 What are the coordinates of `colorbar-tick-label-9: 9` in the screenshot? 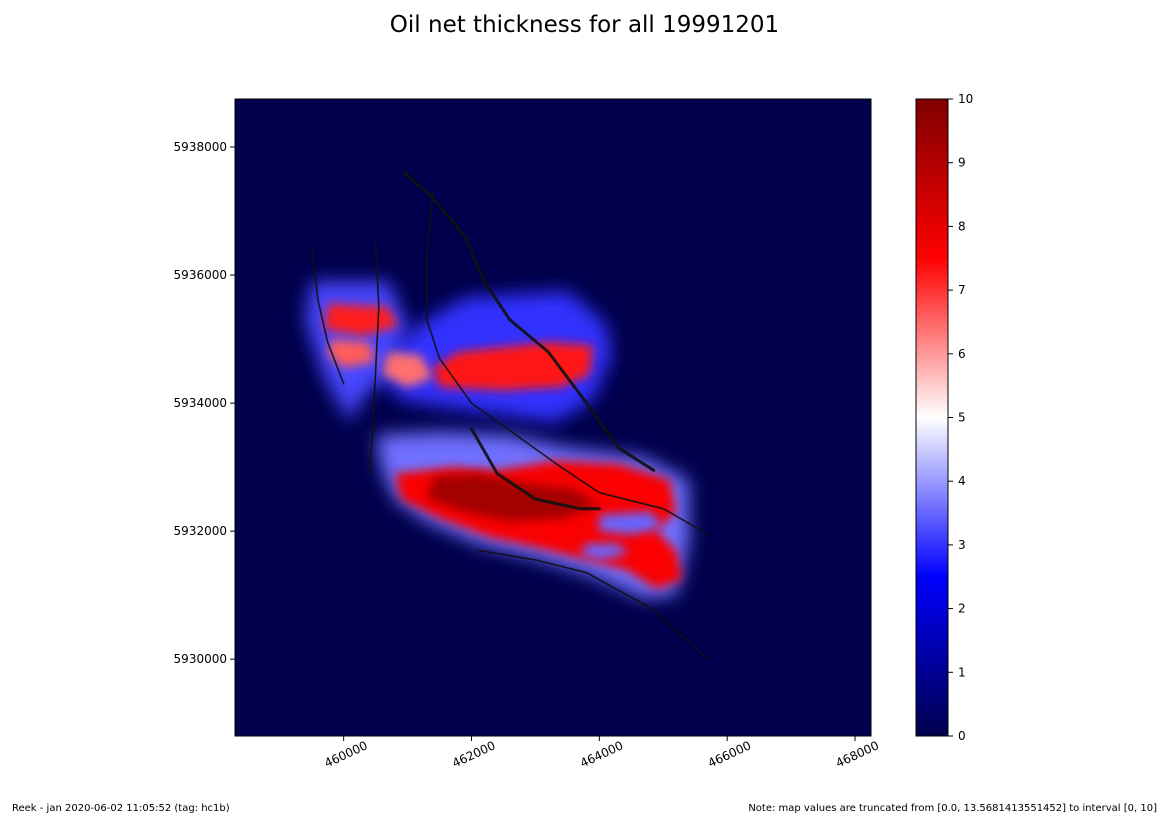 It's located at (962, 163).